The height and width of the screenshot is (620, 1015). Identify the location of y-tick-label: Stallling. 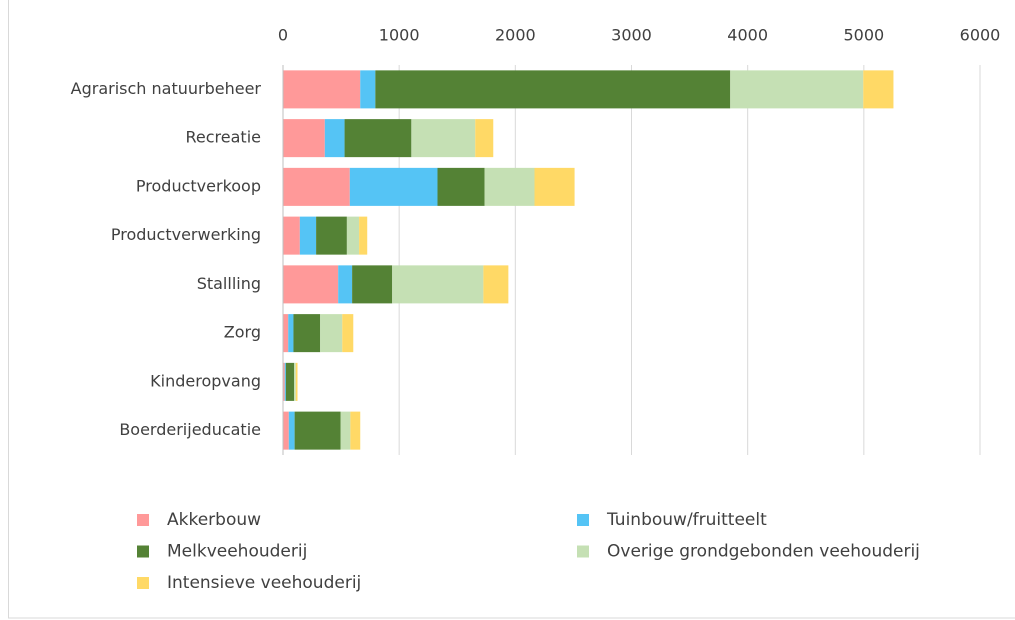
(229, 283).